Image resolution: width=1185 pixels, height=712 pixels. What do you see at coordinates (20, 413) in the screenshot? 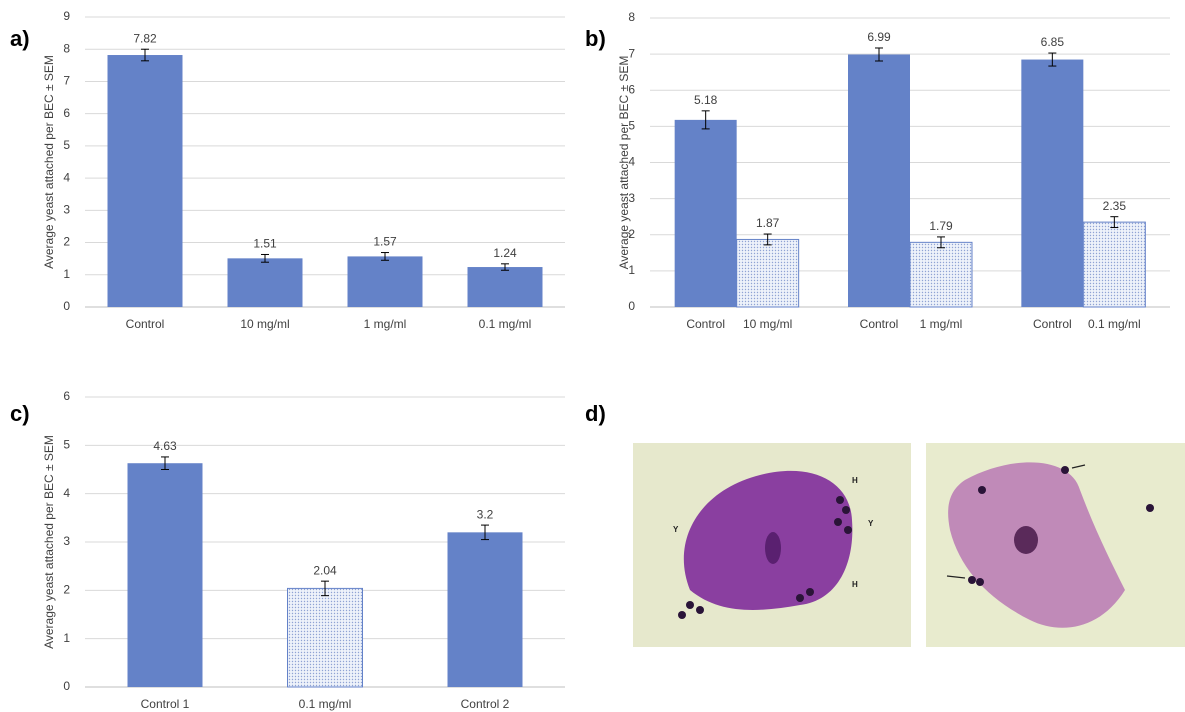
I see `panel-label: c)` at bounding box center [20, 413].